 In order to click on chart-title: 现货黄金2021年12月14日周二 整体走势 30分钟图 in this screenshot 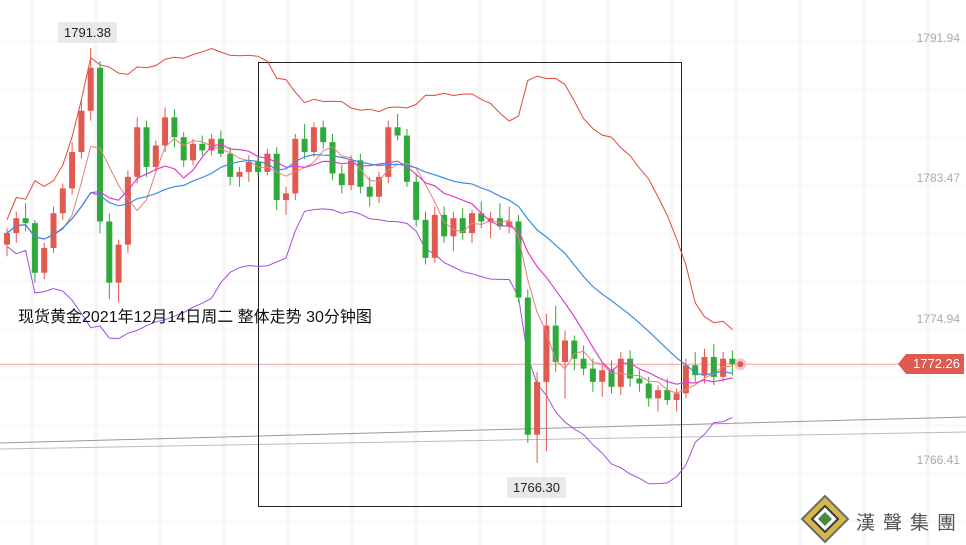, I will do `click(195, 317)`.